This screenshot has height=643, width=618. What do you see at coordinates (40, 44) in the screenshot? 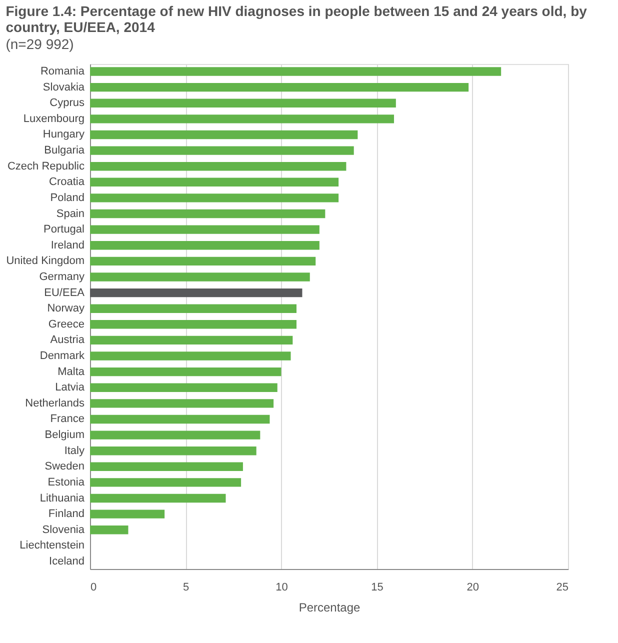
I see `chart-subtitle: (n=29 992)` at bounding box center [40, 44].